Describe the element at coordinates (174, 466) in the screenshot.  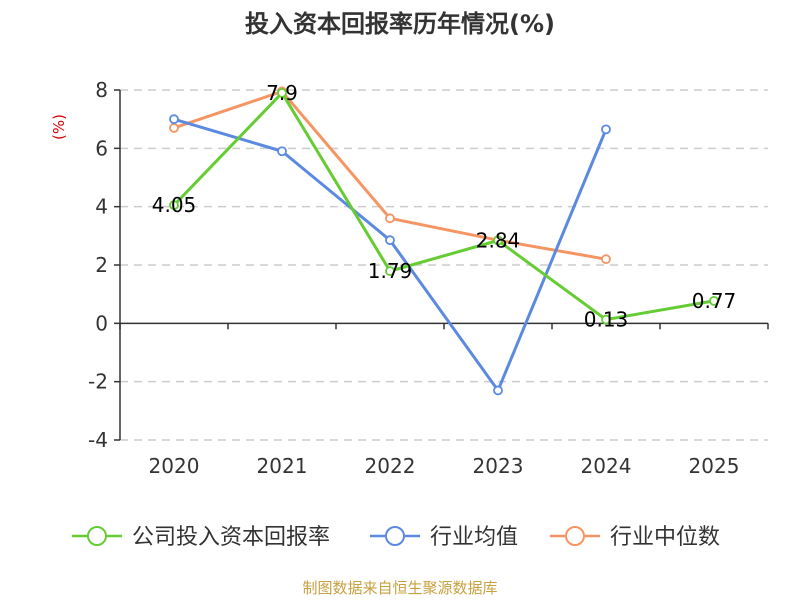
I see `x-tick-label: 2020` at that location.